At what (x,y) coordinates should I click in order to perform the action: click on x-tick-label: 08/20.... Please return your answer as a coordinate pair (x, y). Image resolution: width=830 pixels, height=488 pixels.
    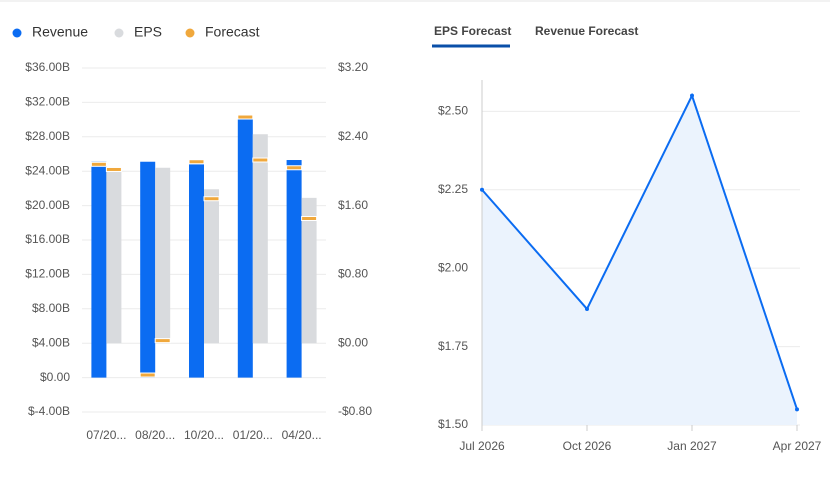
    Looking at the image, I should click on (155, 435).